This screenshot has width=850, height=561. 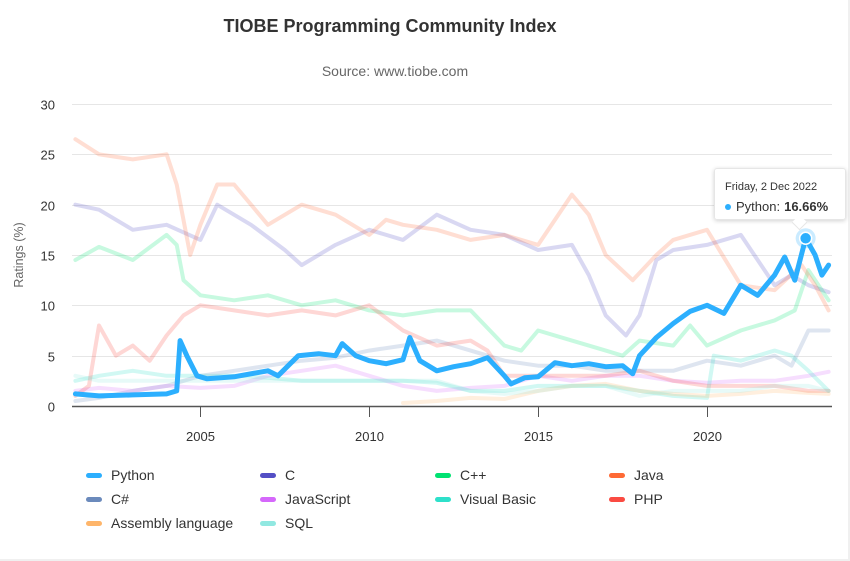 What do you see at coordinates (290, 475) in the screenshot?
I see `legend-label: C` at bounding box center [290, 475].